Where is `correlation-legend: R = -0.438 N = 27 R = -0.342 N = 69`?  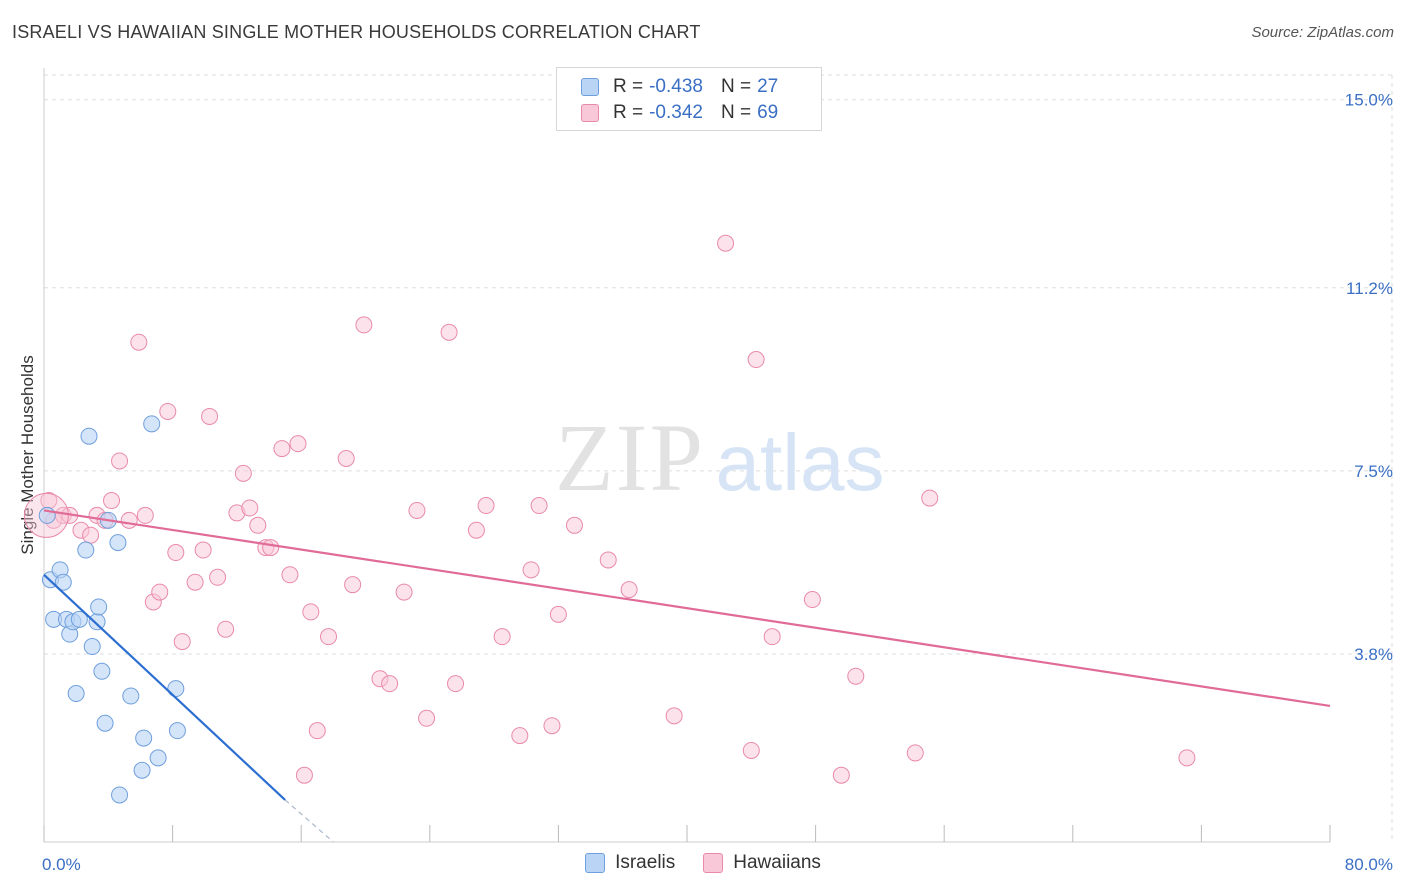
correlation-legend: R = -0.438 N = 27 R = -0.342 N = 69 is located at coordinates (689, 99).